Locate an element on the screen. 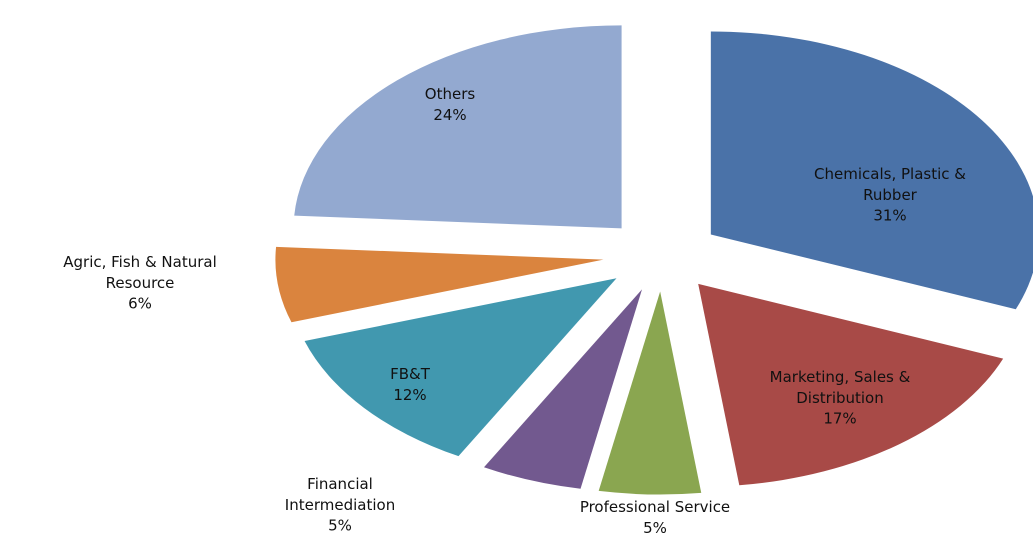 The image size is (1033, 546). slice-label: Financial Intermediation 5% is located at coordinates (340, 505).